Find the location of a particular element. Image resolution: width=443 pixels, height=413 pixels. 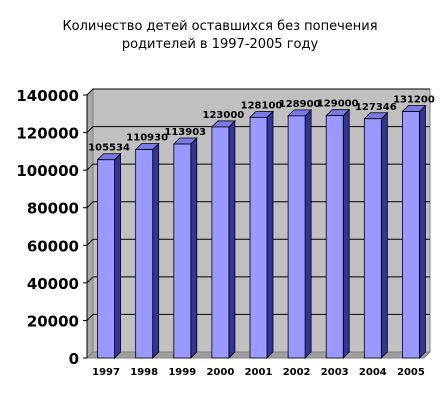

data-label: 110930 is located at coordinates (147, 138).